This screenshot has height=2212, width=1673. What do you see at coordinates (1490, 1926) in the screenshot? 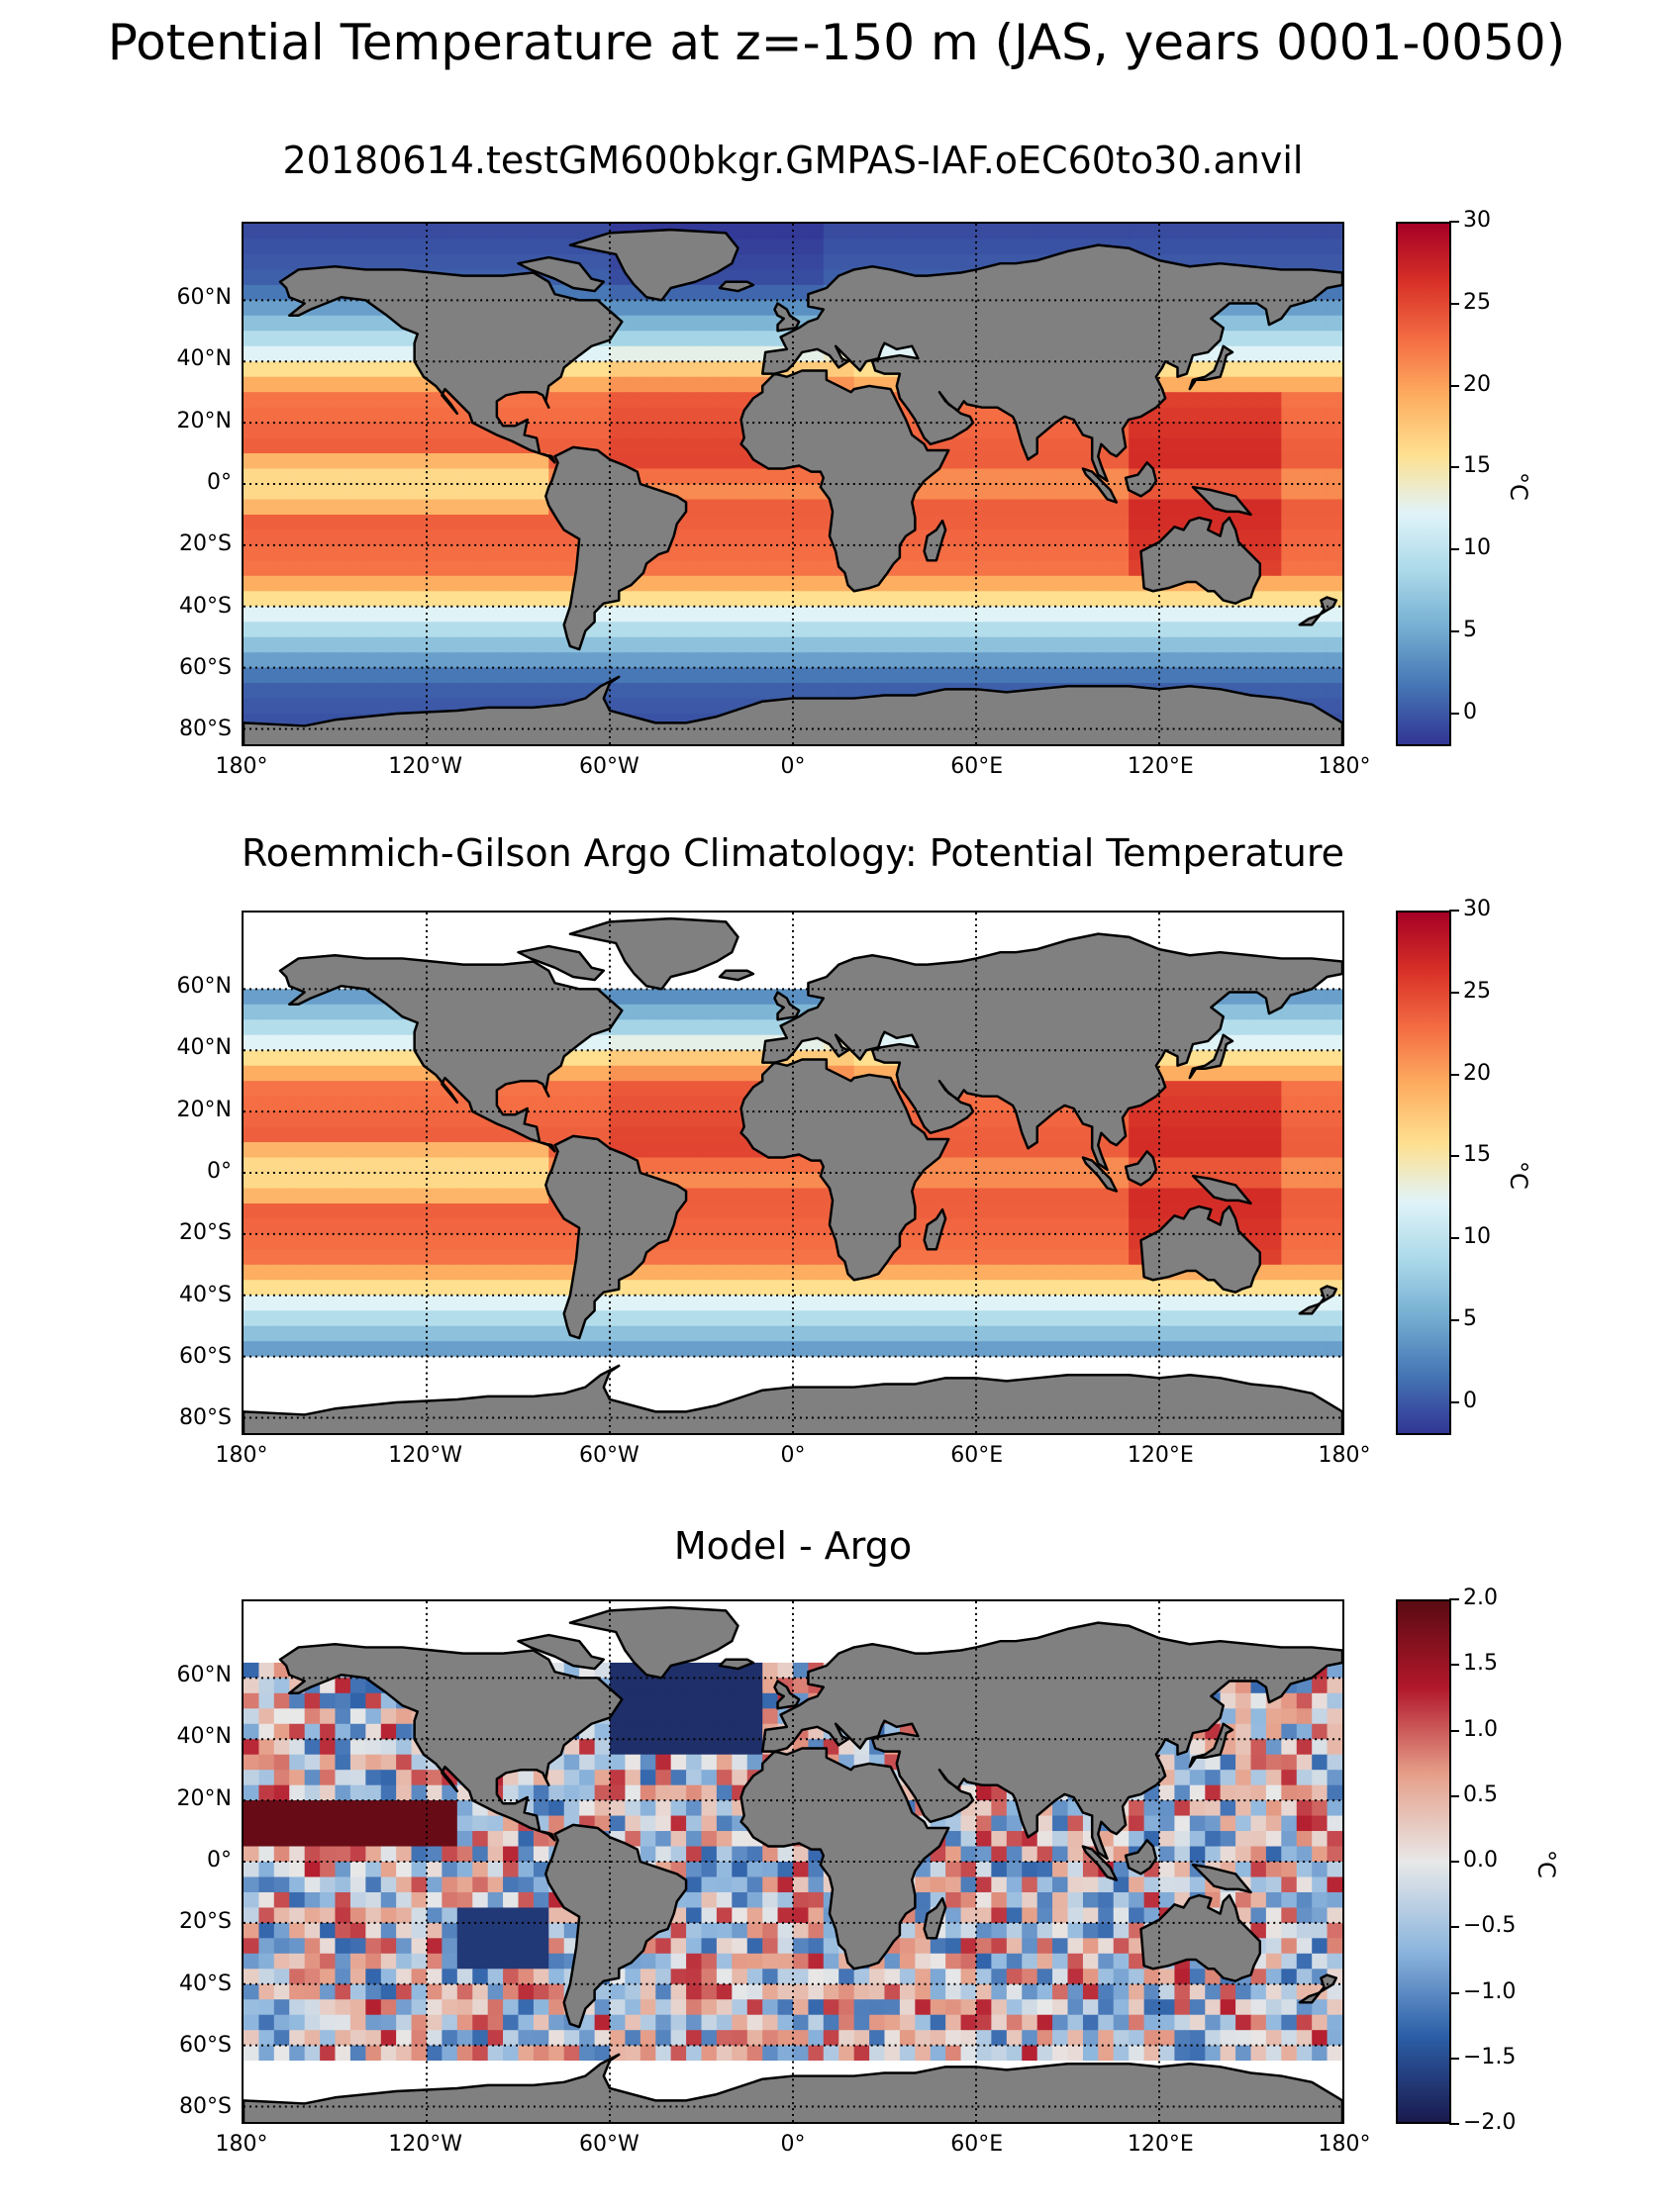
I see `colorbar-tick-label: −0.5` at bounding box center [1490, 1926].